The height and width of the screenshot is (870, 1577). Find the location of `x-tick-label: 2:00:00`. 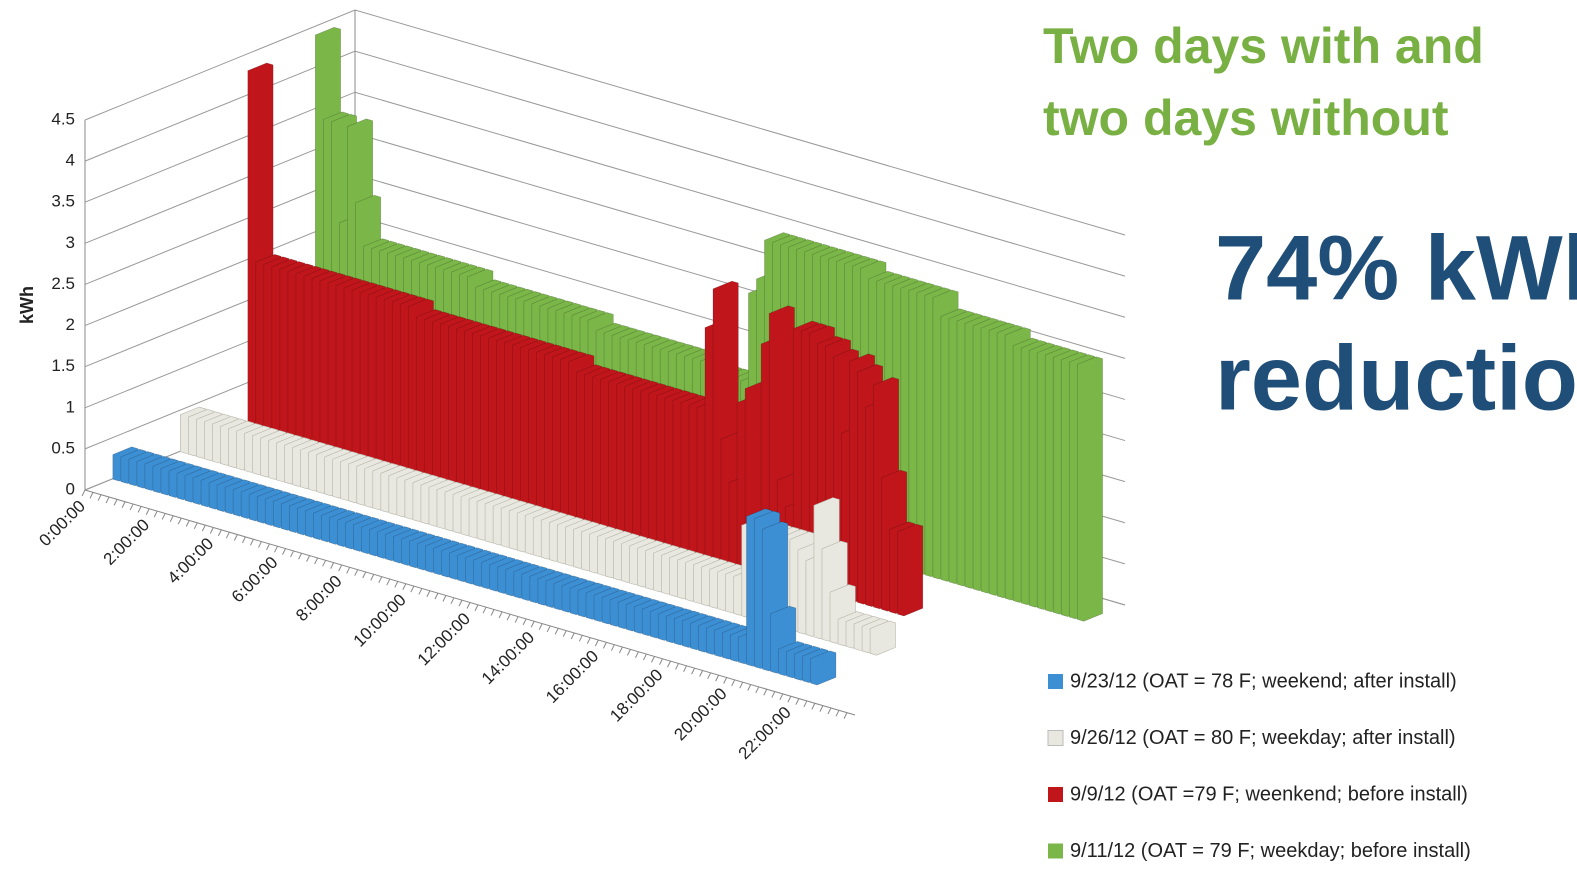

x-tick-label: 2:00:00 is located at coordinates (127, 542).